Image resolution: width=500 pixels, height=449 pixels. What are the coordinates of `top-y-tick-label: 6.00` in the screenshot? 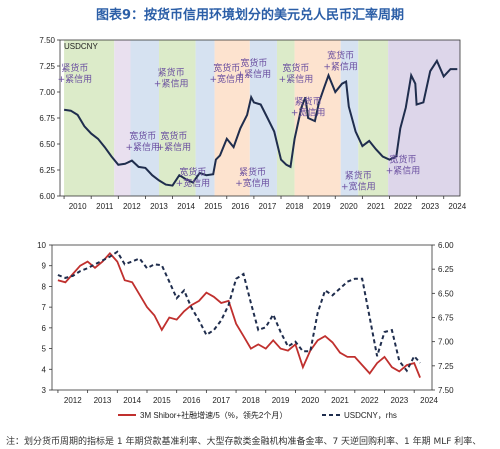 It's located at (47, 196).